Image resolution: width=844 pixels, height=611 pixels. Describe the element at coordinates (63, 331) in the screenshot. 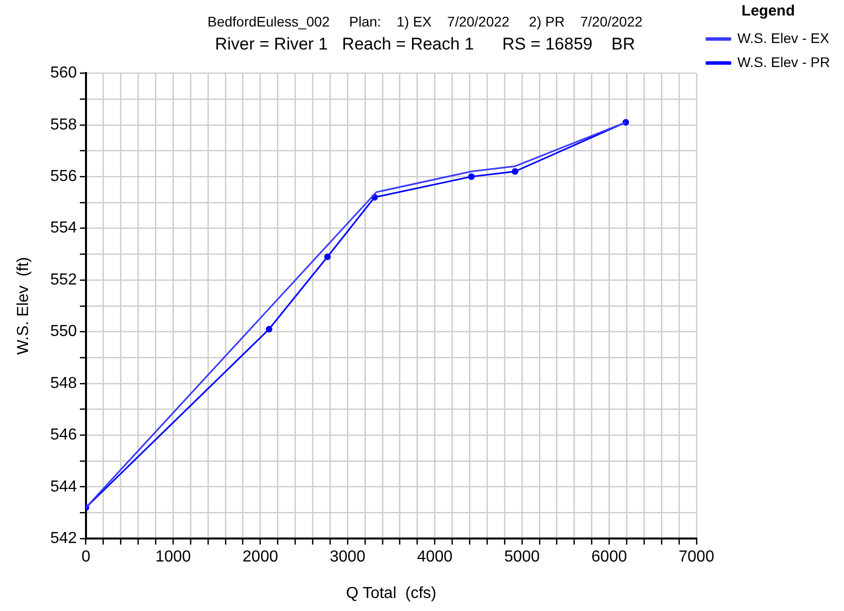

I see `y-tick-label: 550` at that location.